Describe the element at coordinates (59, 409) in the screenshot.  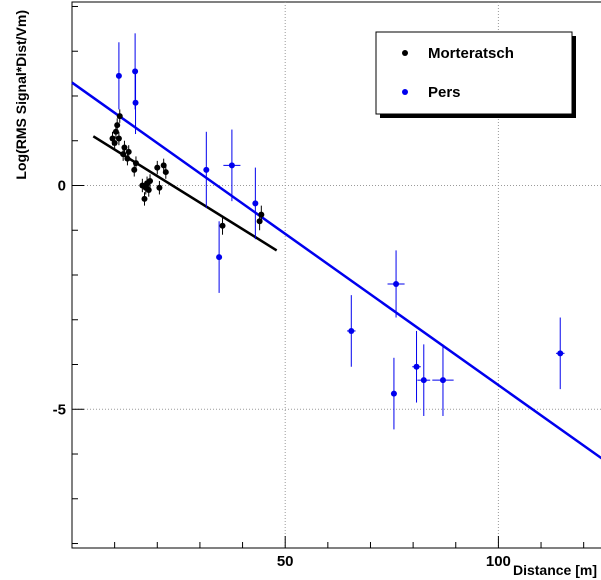
I see `y-tick-label: -5` at that location.